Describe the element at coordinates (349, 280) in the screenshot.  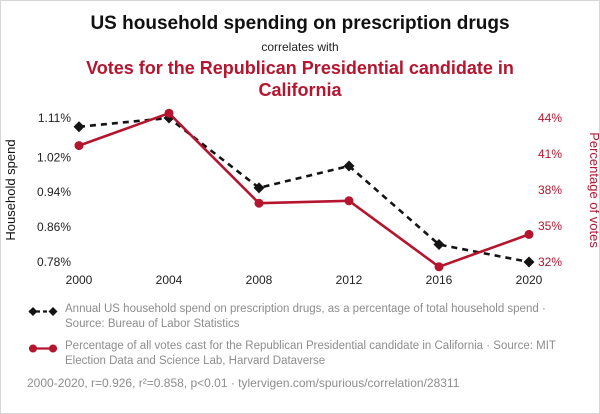
I see `svg-text: 2012` at that location.